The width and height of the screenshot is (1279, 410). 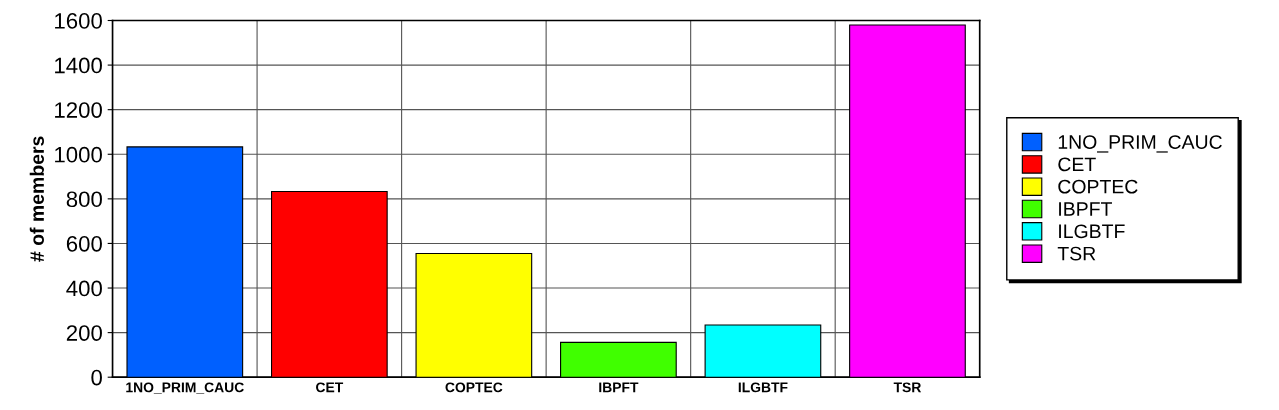 What do you see at coordinates (96, 377) in the screenshot?
I see `y-tick-label: 0` at bounding box center [96, 377].